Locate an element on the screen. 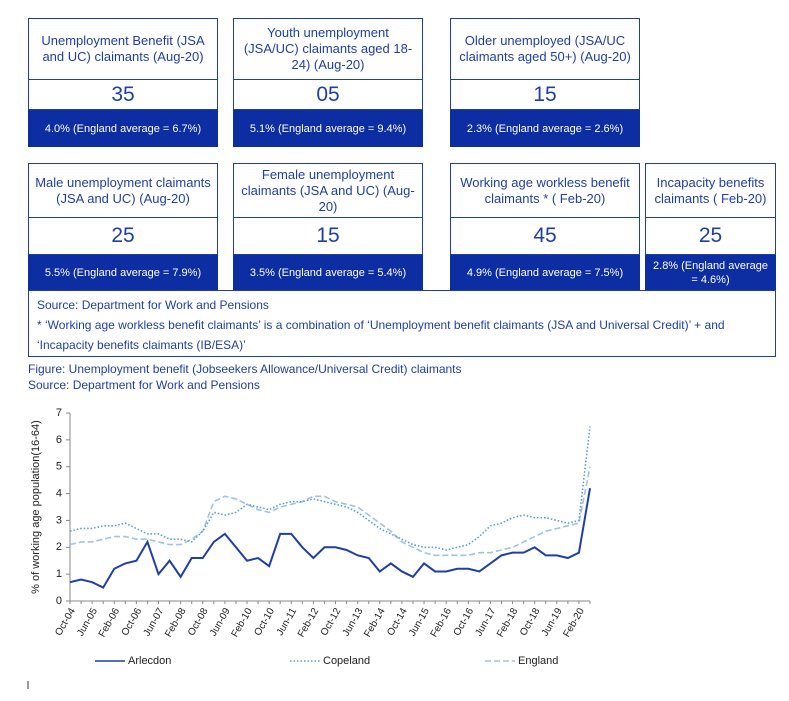 This screenshot has height=701, width=789. x-tick-label: Feb-06 is located at coordinates (110, 622).